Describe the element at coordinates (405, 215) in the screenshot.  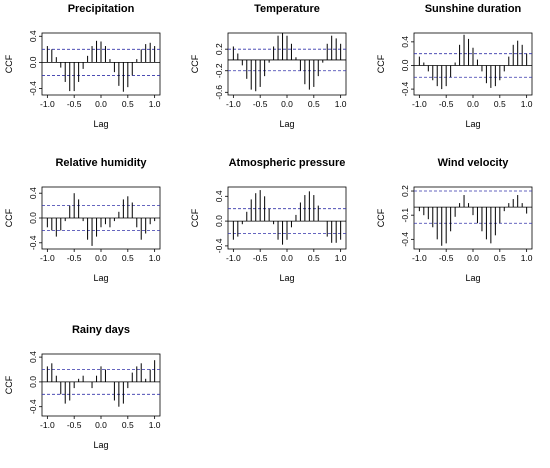
I see `y-tick-label: -0.1` at that location.